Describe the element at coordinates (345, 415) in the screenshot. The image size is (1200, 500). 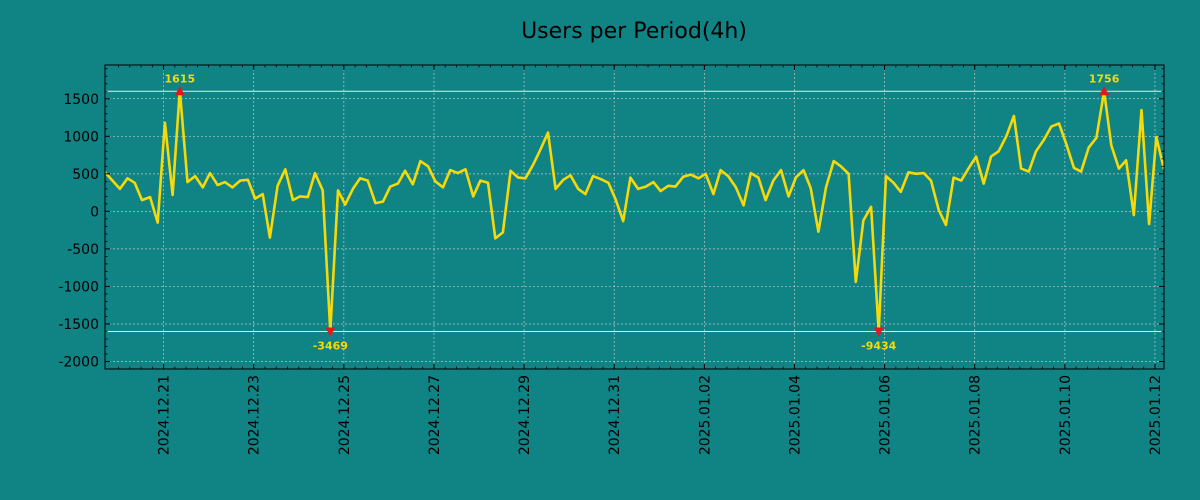
I see `x-tick-label: 2024.12.25` at that location.